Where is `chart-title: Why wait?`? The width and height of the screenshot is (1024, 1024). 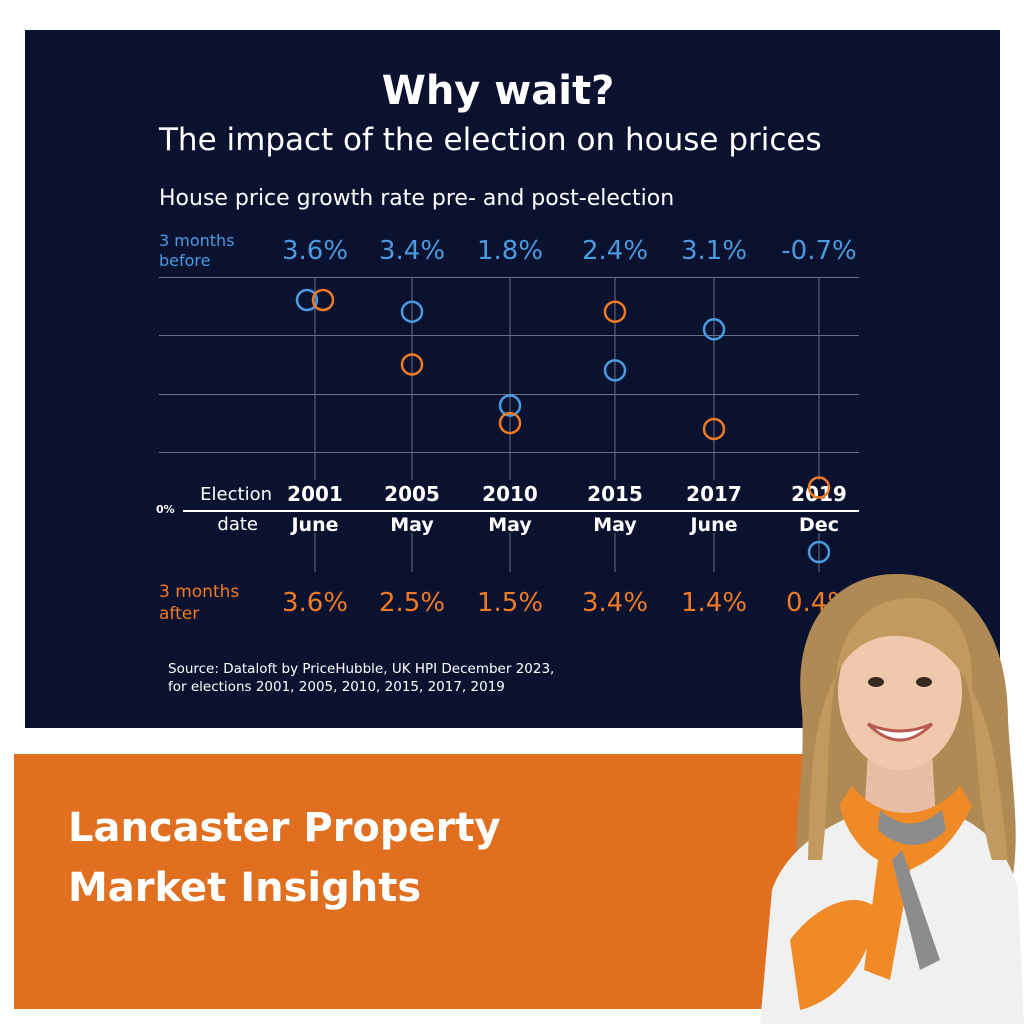
chart-title: Why wait? is located at coordinates (498, 91).